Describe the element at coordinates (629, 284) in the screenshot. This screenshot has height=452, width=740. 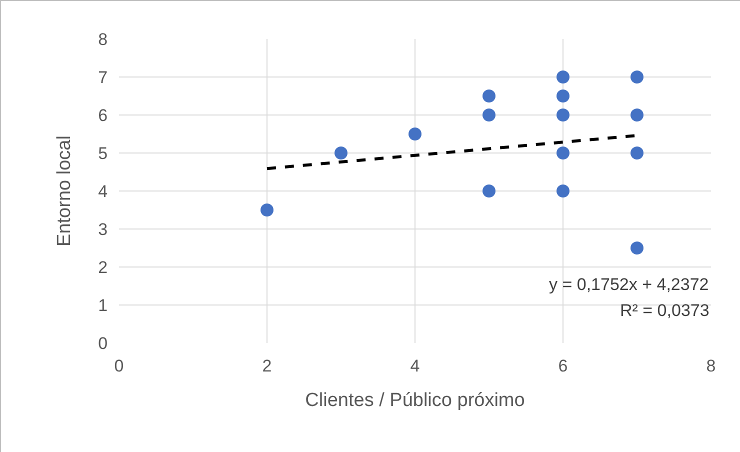
I see `annotation: y = 0,1752x + 4,2372` at that location.